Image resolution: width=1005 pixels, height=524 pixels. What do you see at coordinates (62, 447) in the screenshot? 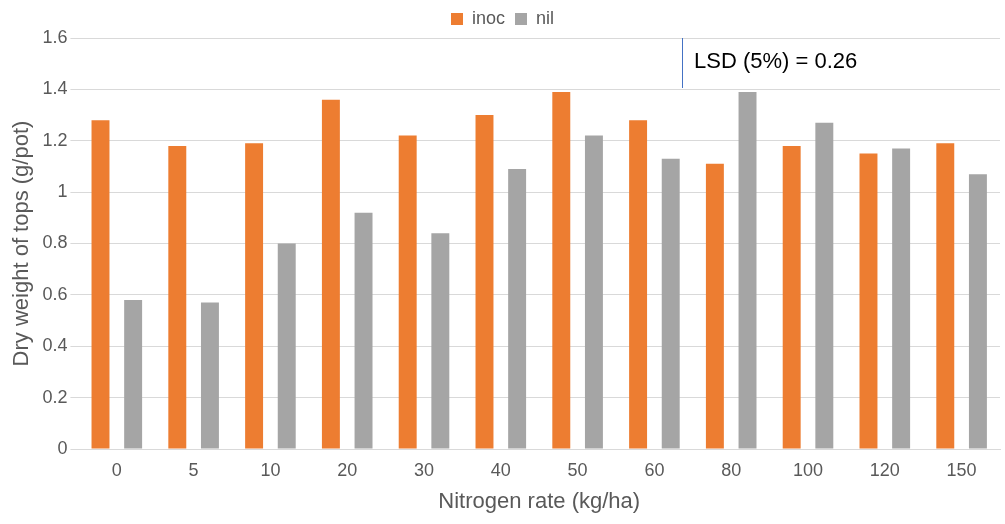
I see `y-tick-label: 0` at bounding box center [62, 447].